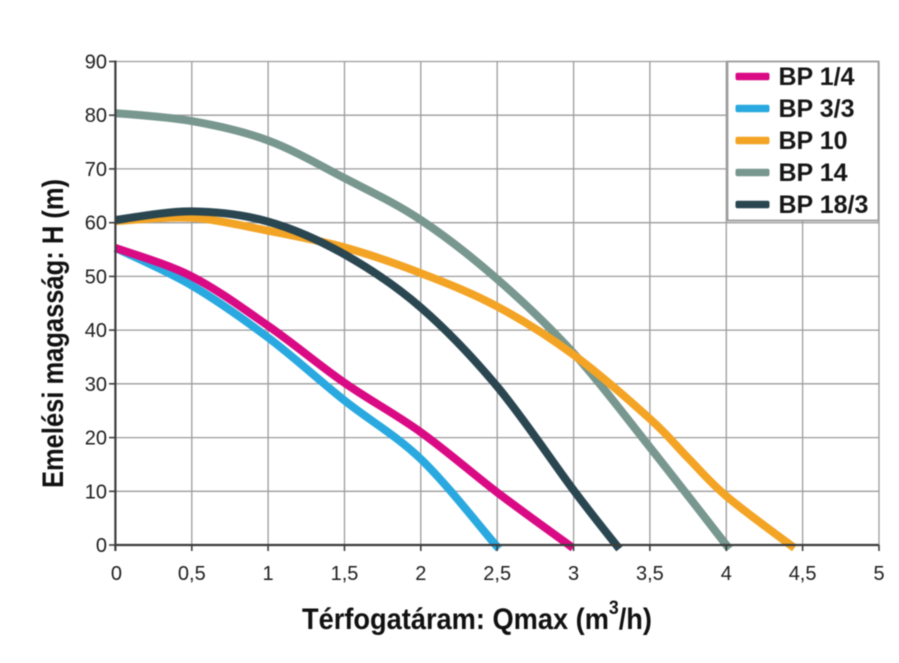 This screenshot has width=899, height=663. Describe the element at coordinates (96, 224) in the screenshot. I see `svg-text: 60` at that location.